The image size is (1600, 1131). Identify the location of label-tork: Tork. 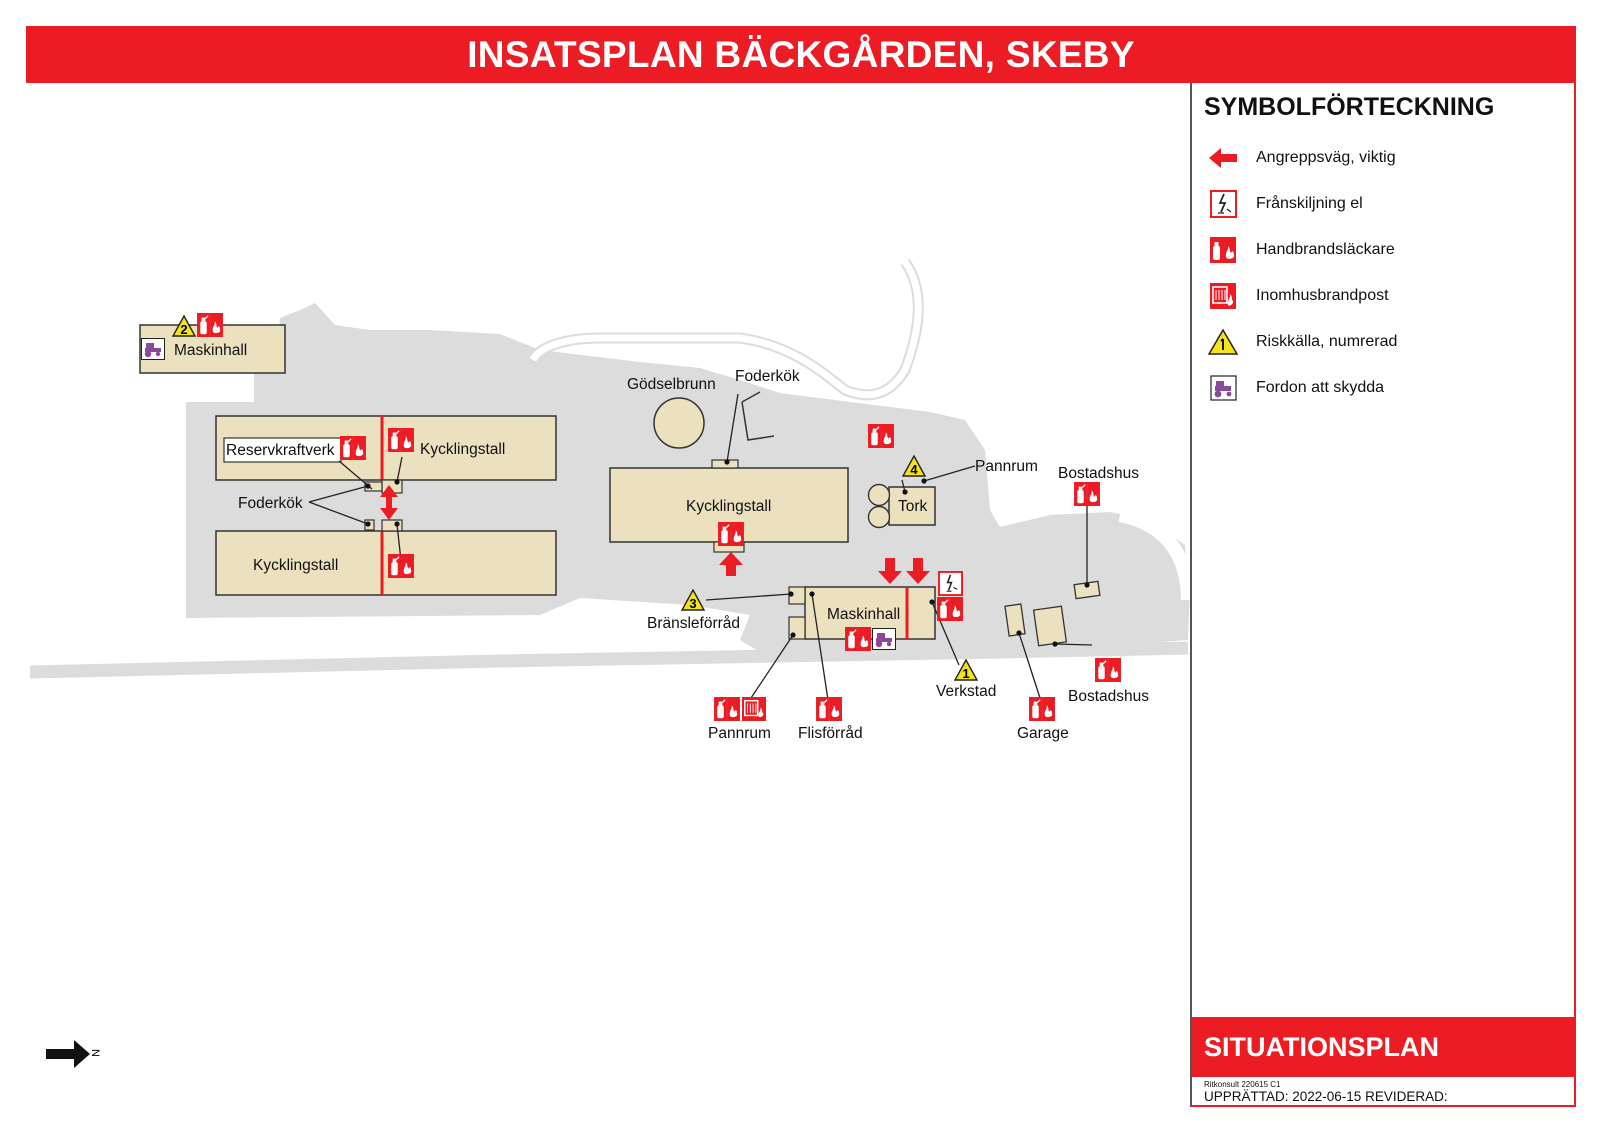
(913, 506).